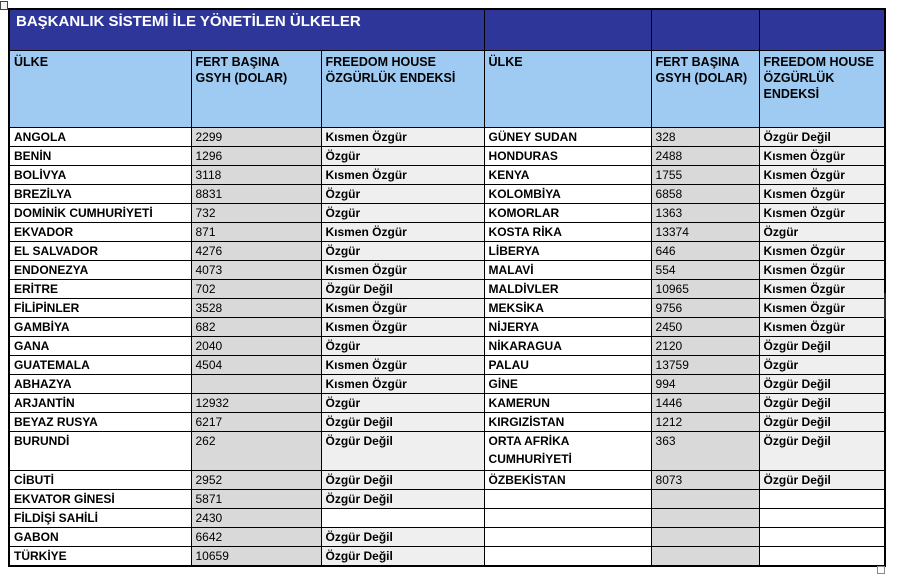  What do you see at coordinates (822, 89) in the screenshot?
I see `header-freedom-right: FREEDOM HOUSE ÖZGÜRLÜK ENDEKSİ` at bounding box center [822, 89].